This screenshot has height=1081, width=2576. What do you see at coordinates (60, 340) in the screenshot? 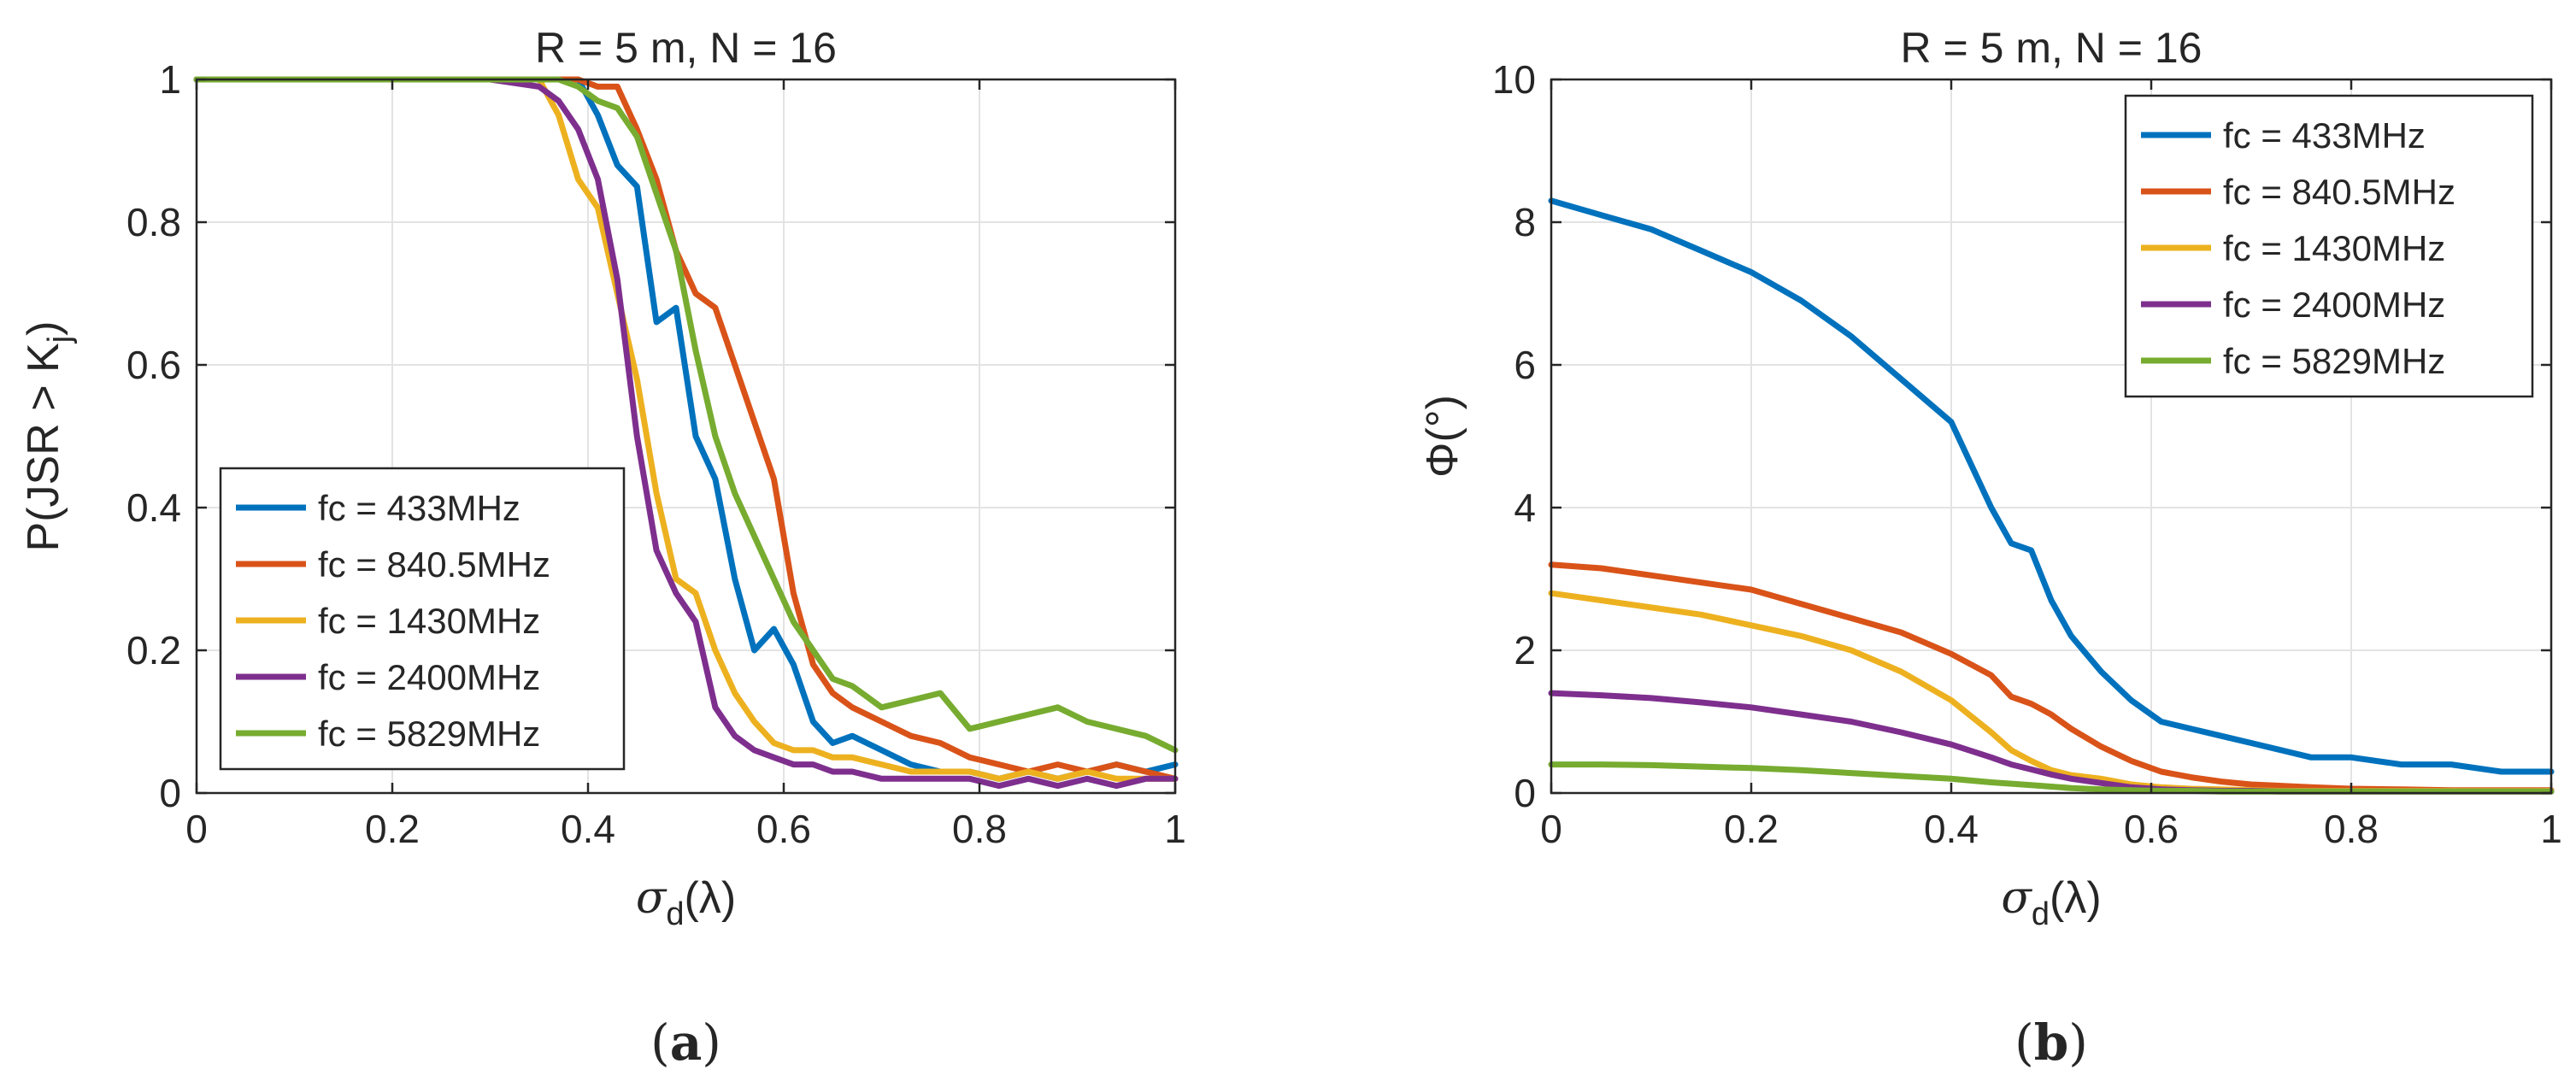
I see `y-axis-label-subscript: j` at bounding box center [60, 340].